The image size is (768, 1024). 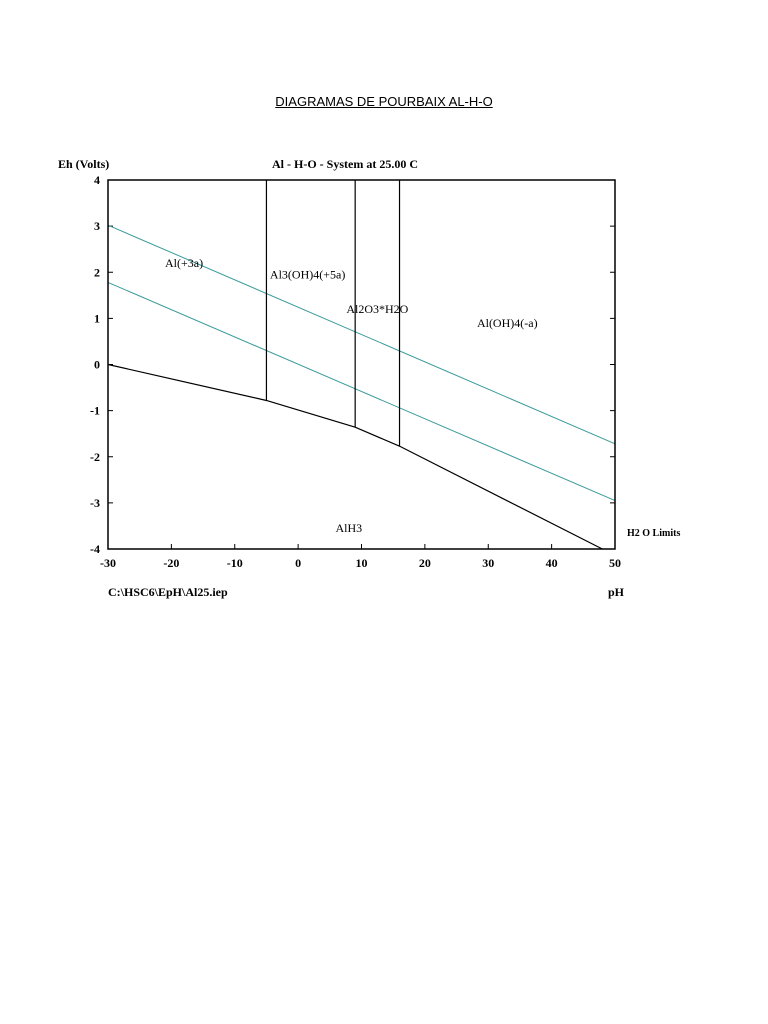 What do you see at coordinates (97, 365) in the screenshot?
I see `y-tick-label: 0` at bounding box center [97, 365].